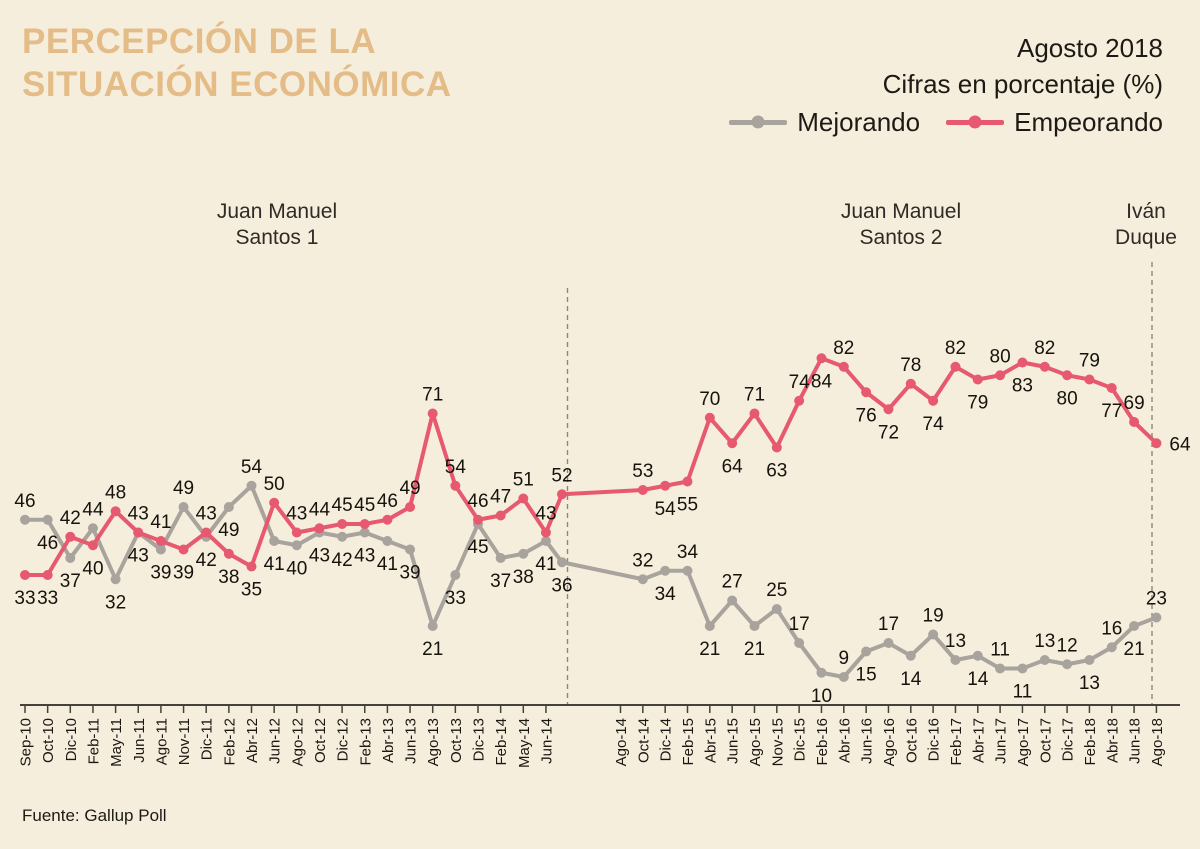 The image size is (1200, 849). Describe the element at coordinates (228, 577) in the screenshot. I see `value-label: 38` at that location.